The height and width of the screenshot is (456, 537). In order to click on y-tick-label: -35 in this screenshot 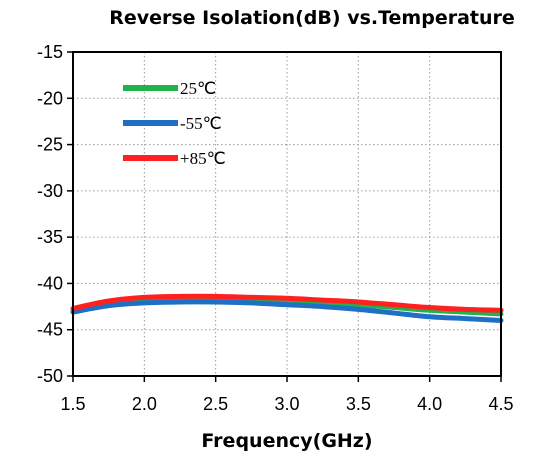, I will do `click(50, 237)`.